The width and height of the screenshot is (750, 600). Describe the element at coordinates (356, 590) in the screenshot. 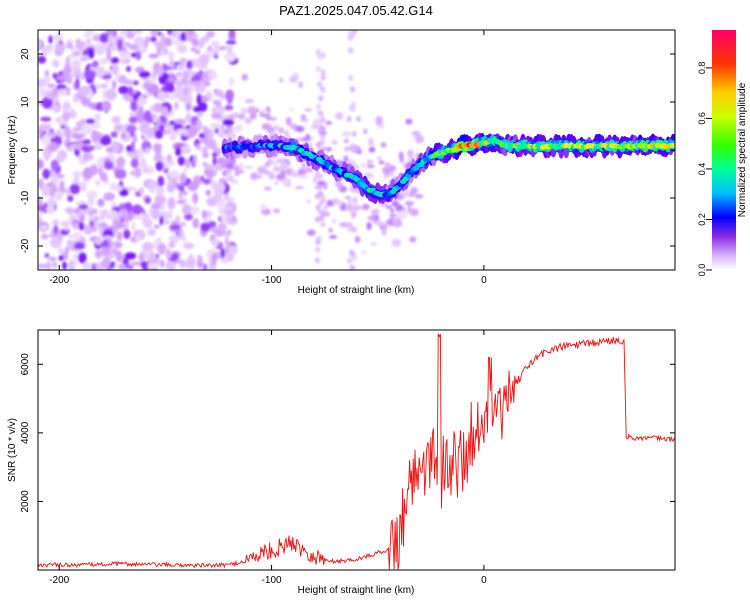

I see `snr-xlabel: Height of straight line (km)` at that location.